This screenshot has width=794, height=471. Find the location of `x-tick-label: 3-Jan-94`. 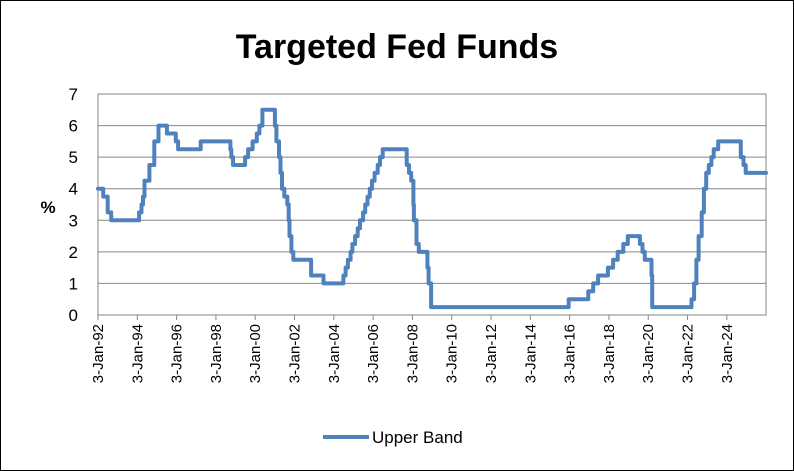

x-tick-label: 3-Jan-94 is located at coordinates (137, 353).